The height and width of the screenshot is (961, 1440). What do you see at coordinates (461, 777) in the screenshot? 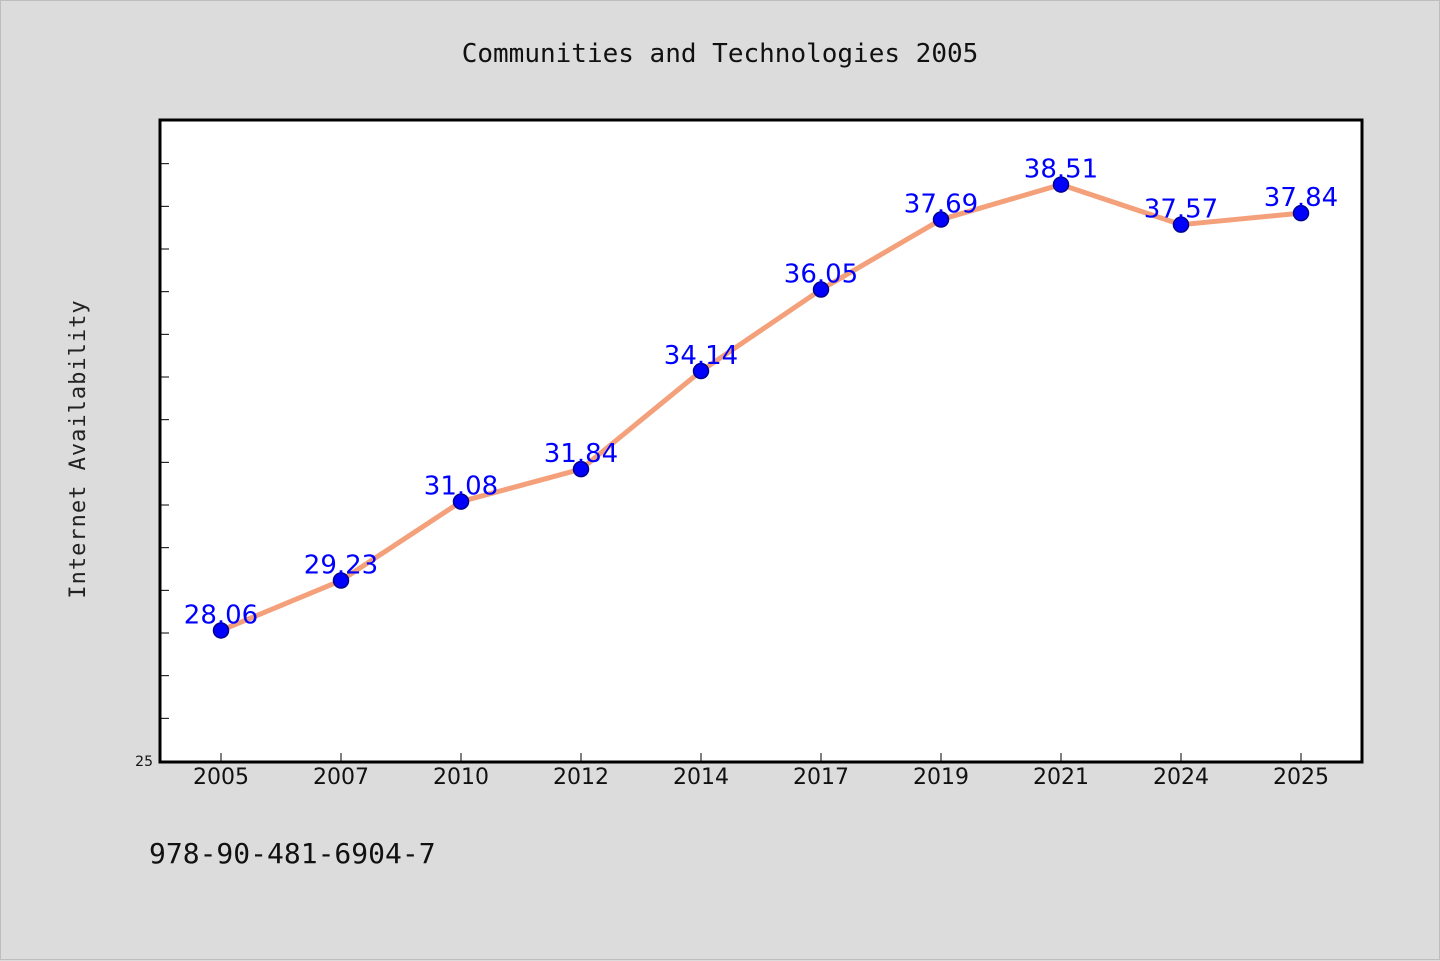
I see `x-tick-label: 2010` at bounding box center [461, 777].